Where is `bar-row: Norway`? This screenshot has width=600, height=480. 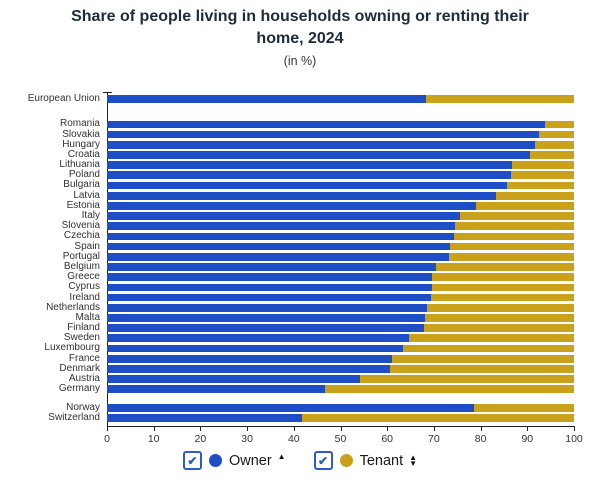
bar-row: Norway is located at coordinates (287, 408).